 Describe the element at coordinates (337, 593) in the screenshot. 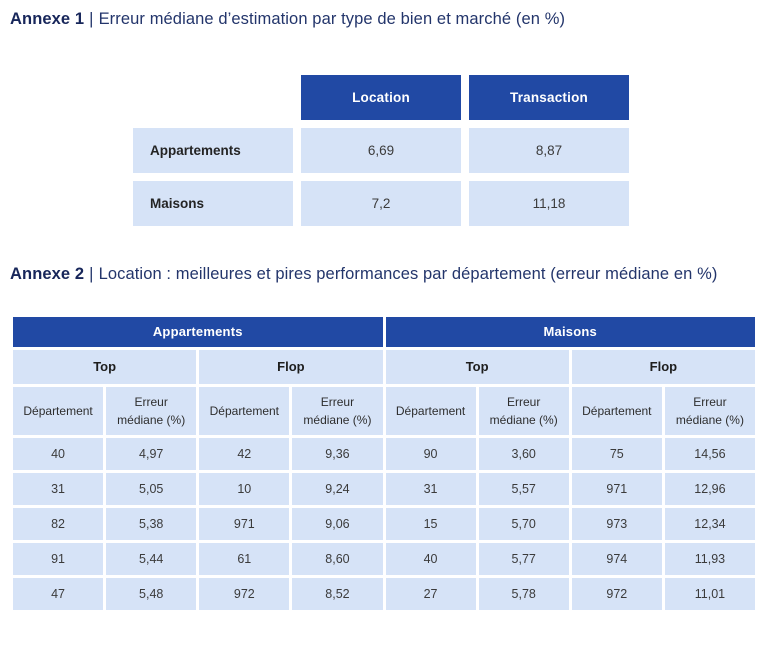

I see `table-cell: 8,52` at that location.